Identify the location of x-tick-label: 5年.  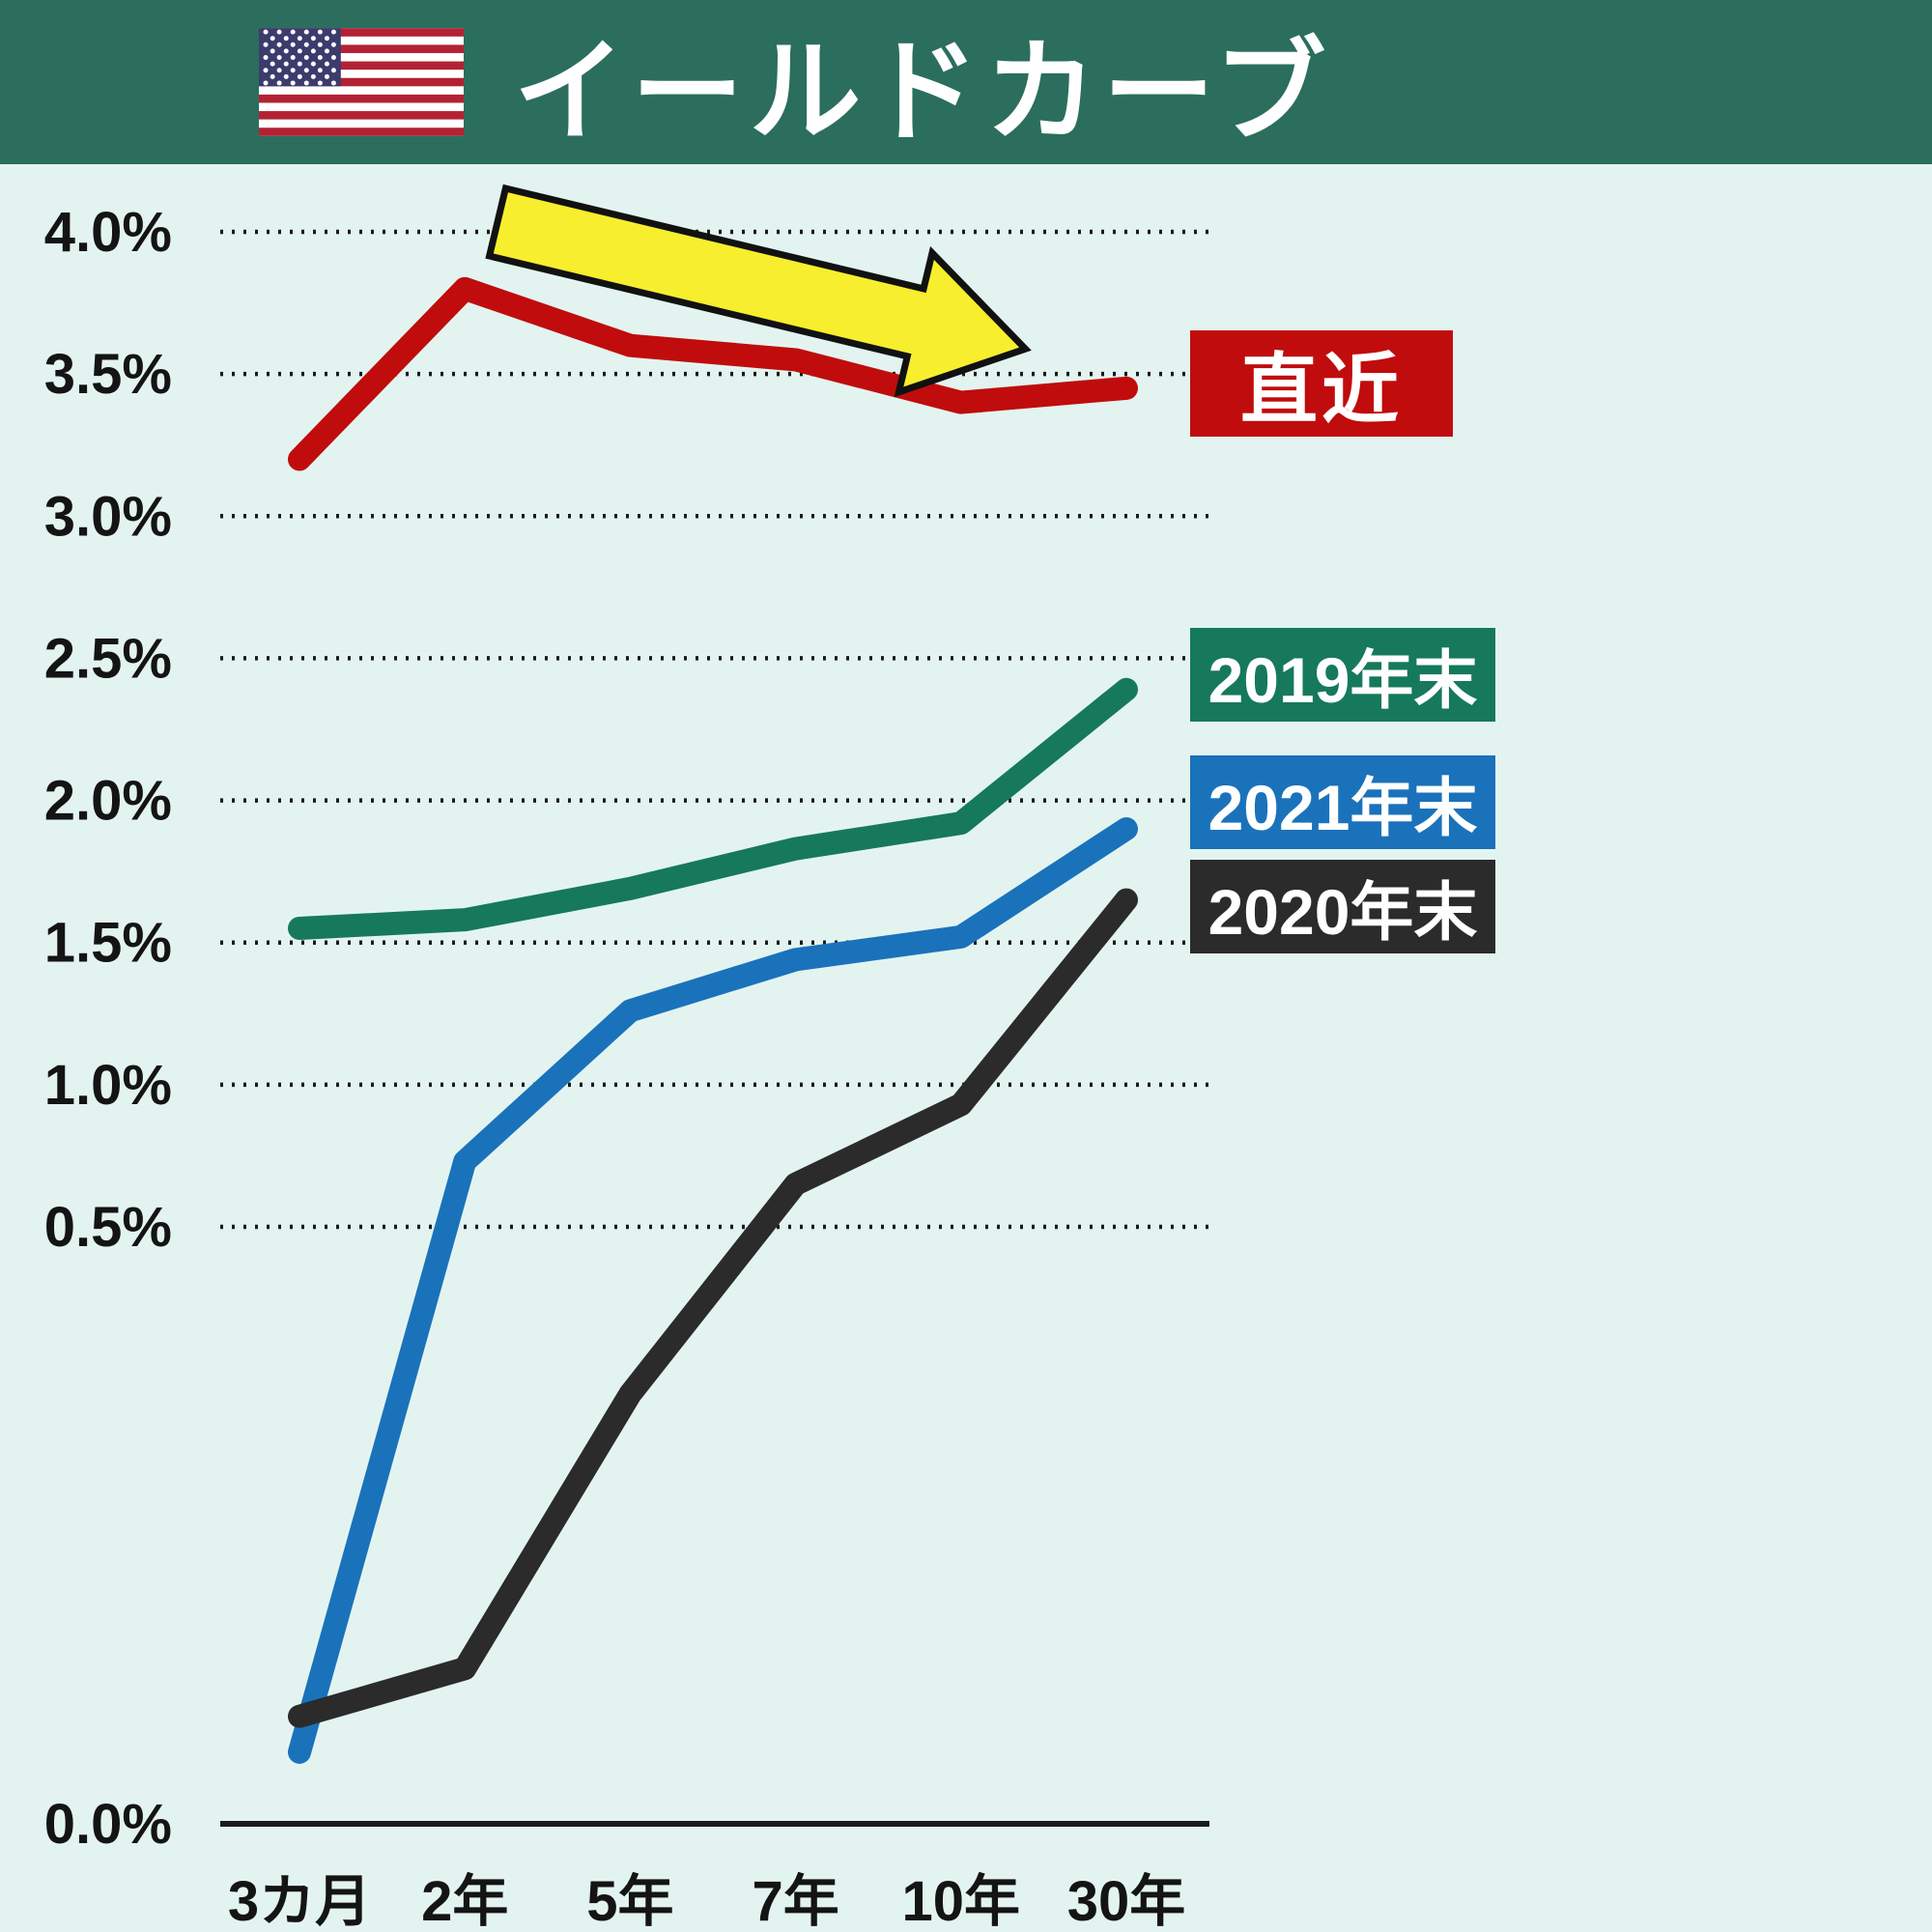
(629, 1901).